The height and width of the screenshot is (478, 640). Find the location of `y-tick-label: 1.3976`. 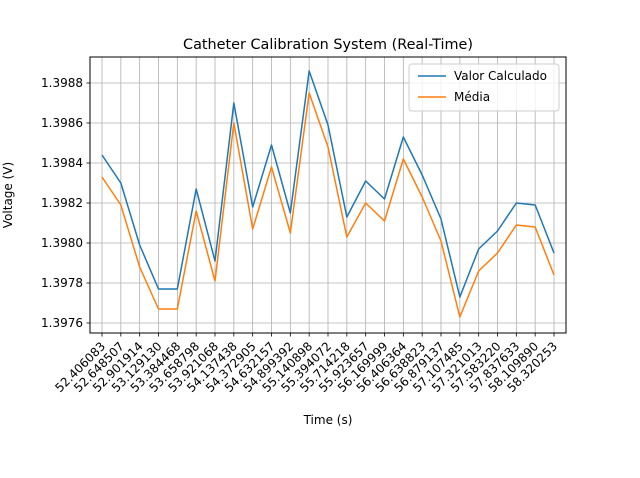

y-tick-label: 1.3976 is located at coordinates (62, 323).